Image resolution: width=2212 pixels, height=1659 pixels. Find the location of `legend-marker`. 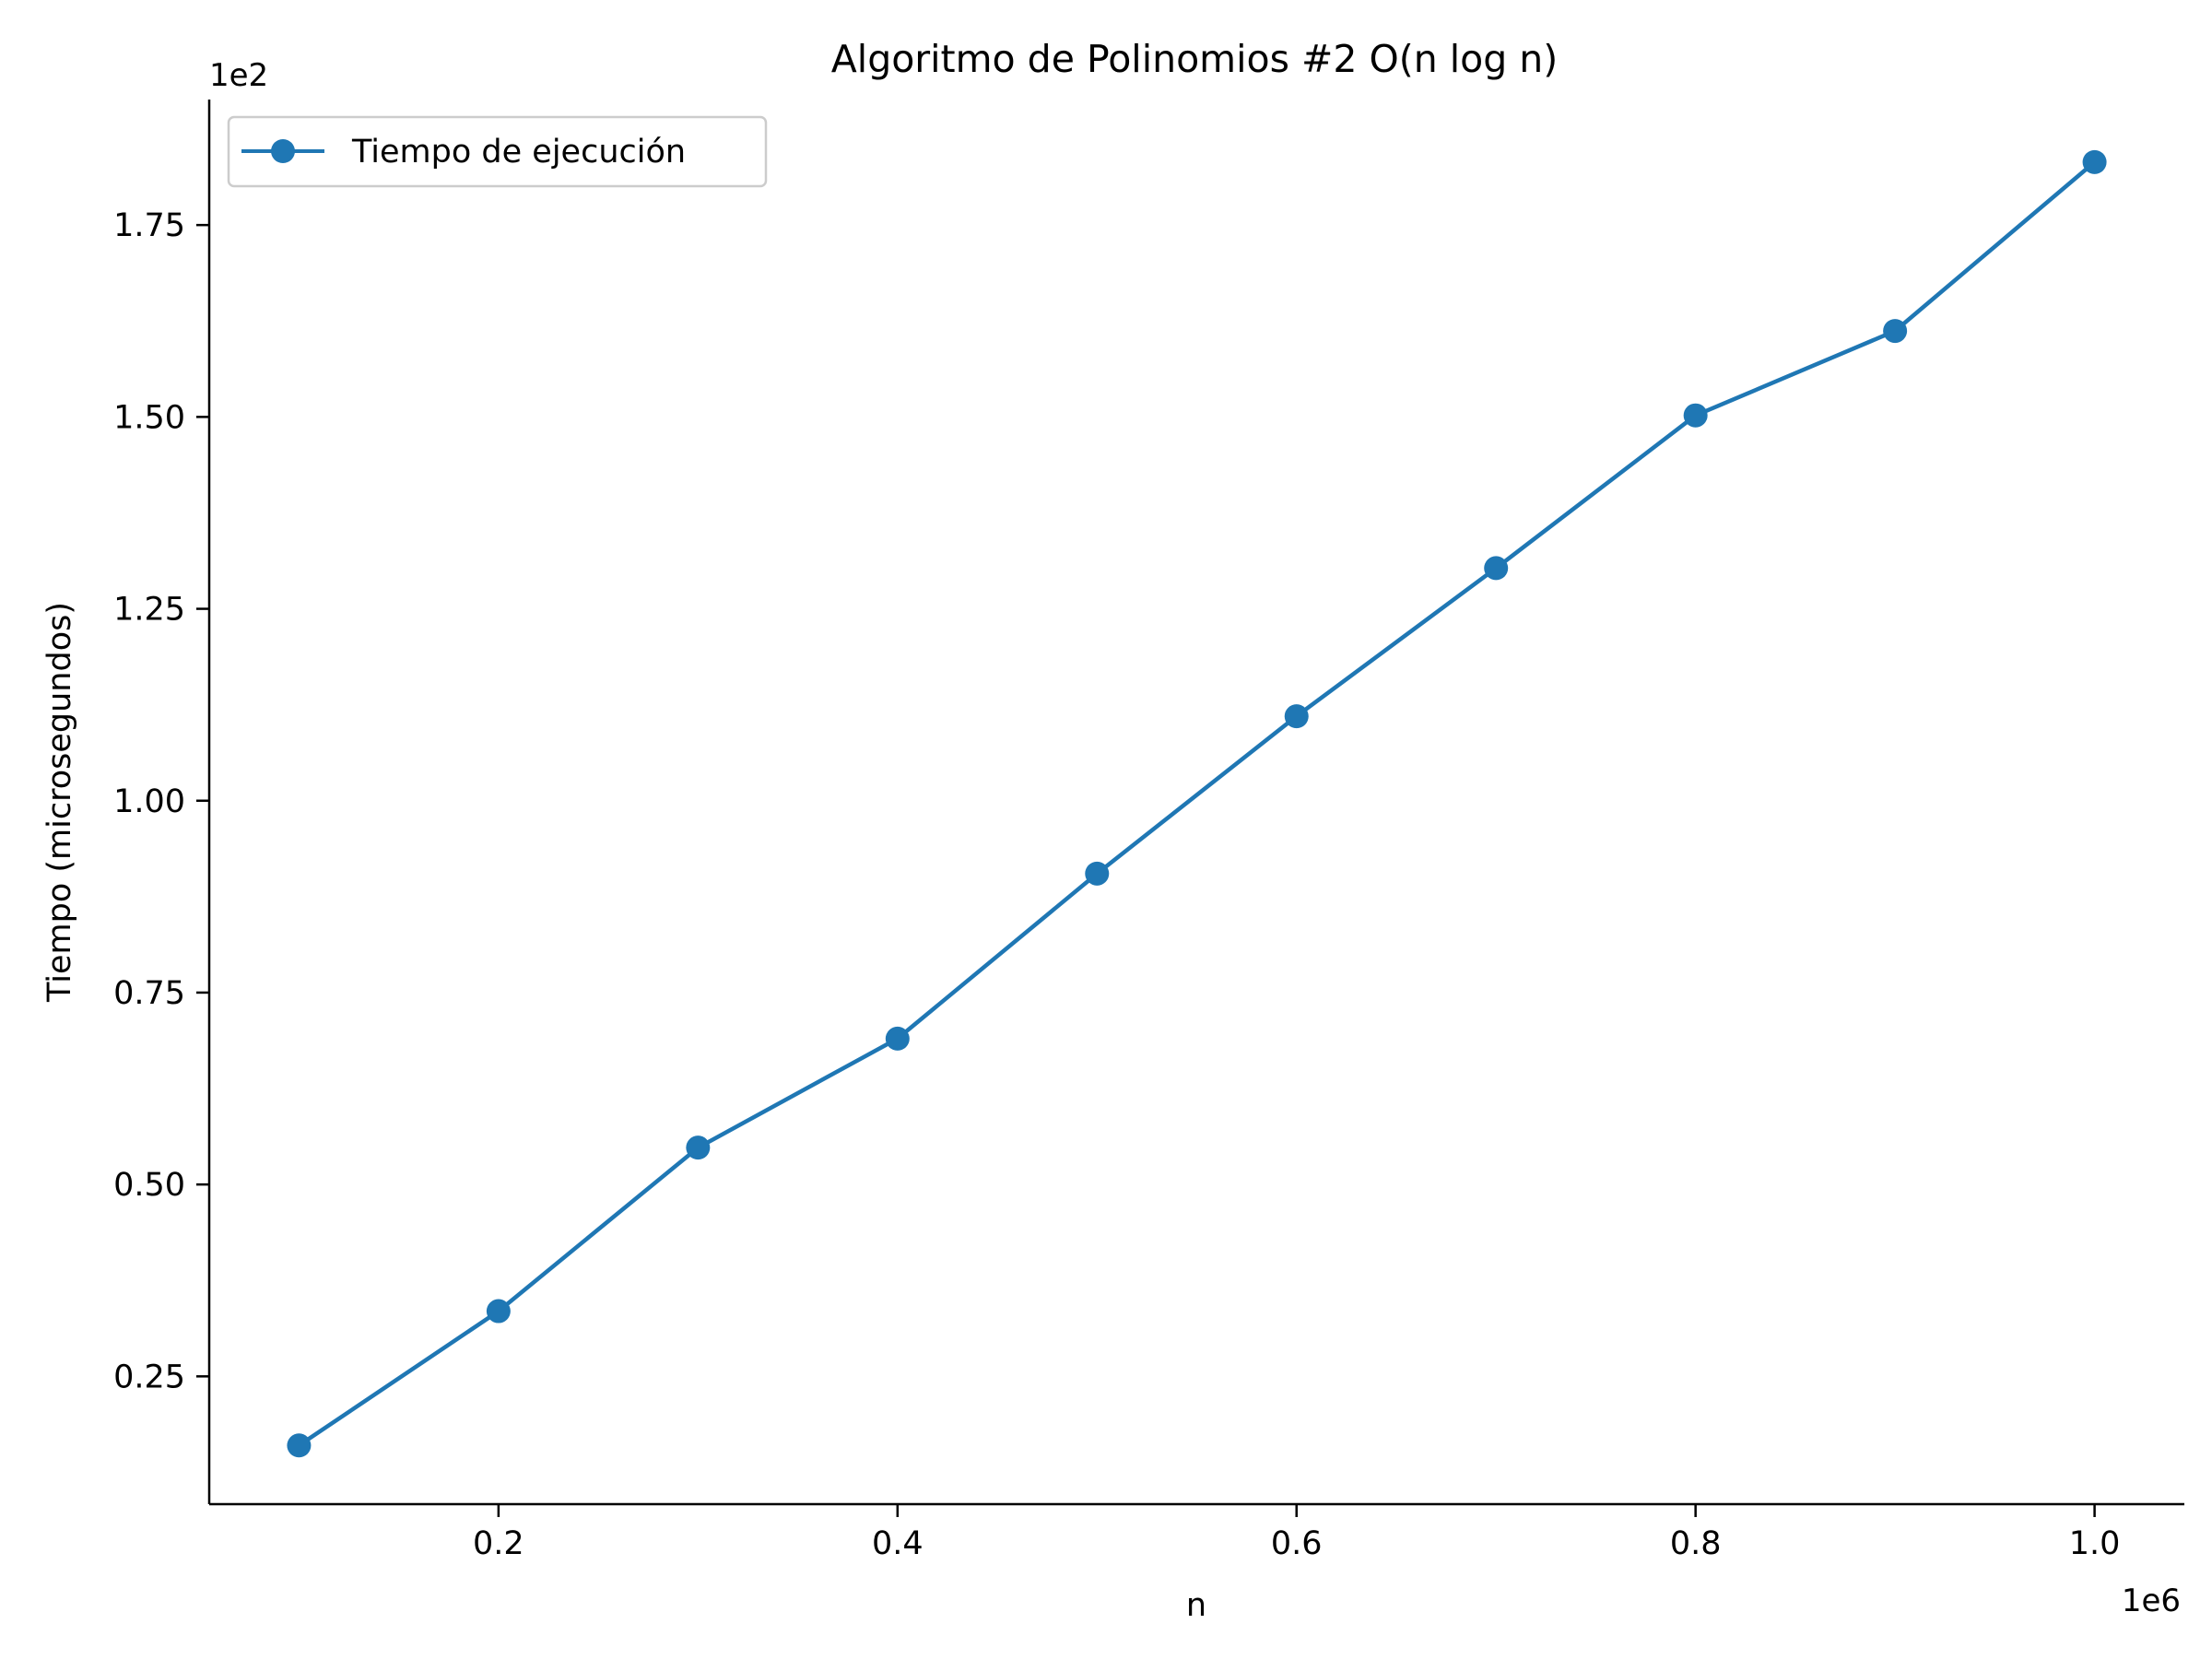

legend-marker is located at coordinates (283, 151).